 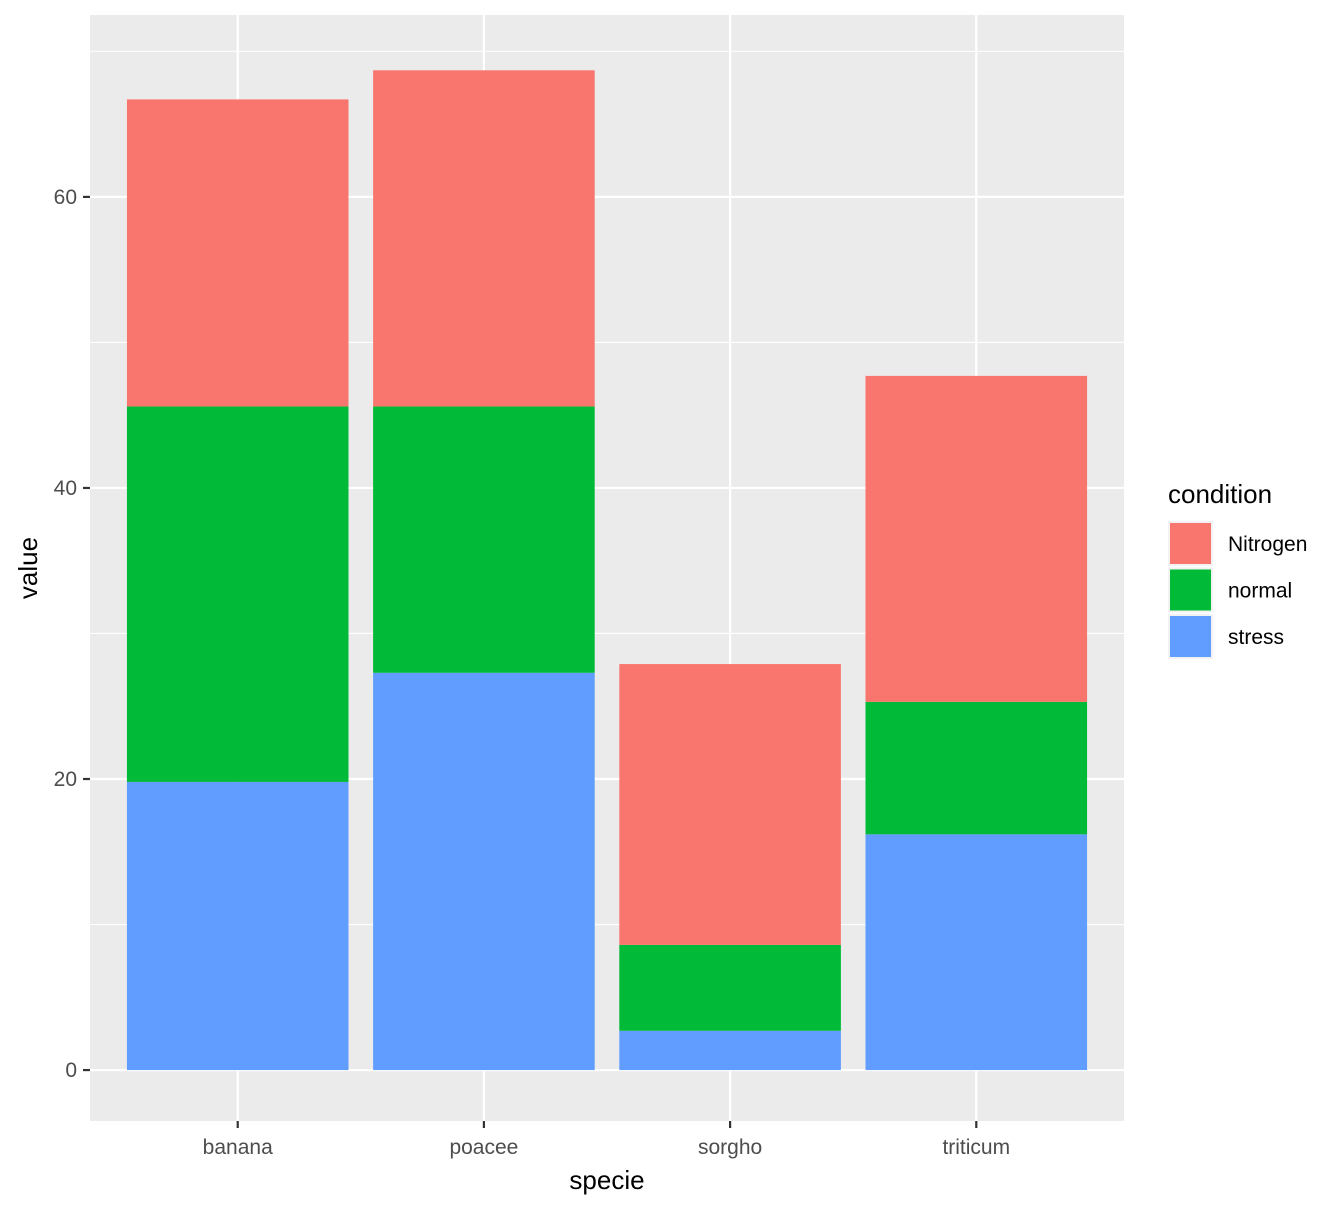 I want to click on bar-sorgho-nitrogen, so click(x=730, y=804).